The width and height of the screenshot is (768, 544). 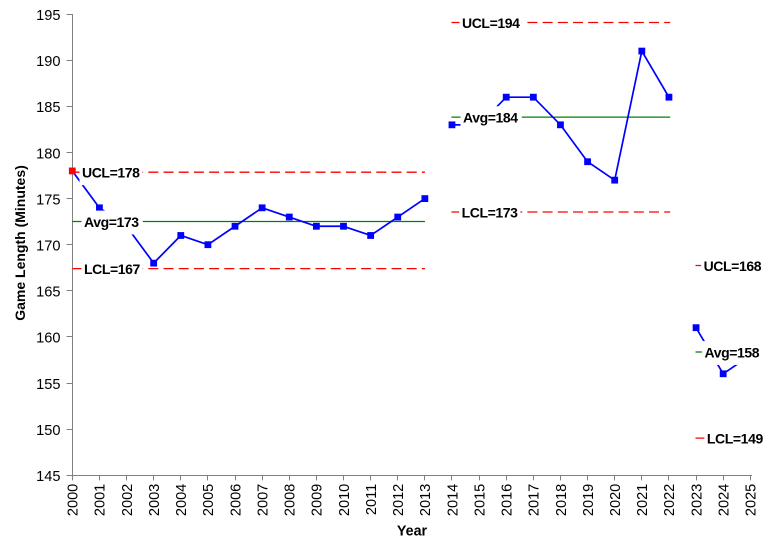 What do you see at coordinates (48, 108) in the screenshot?
I see `svg-text: 185` at bounding box center [48, 108].